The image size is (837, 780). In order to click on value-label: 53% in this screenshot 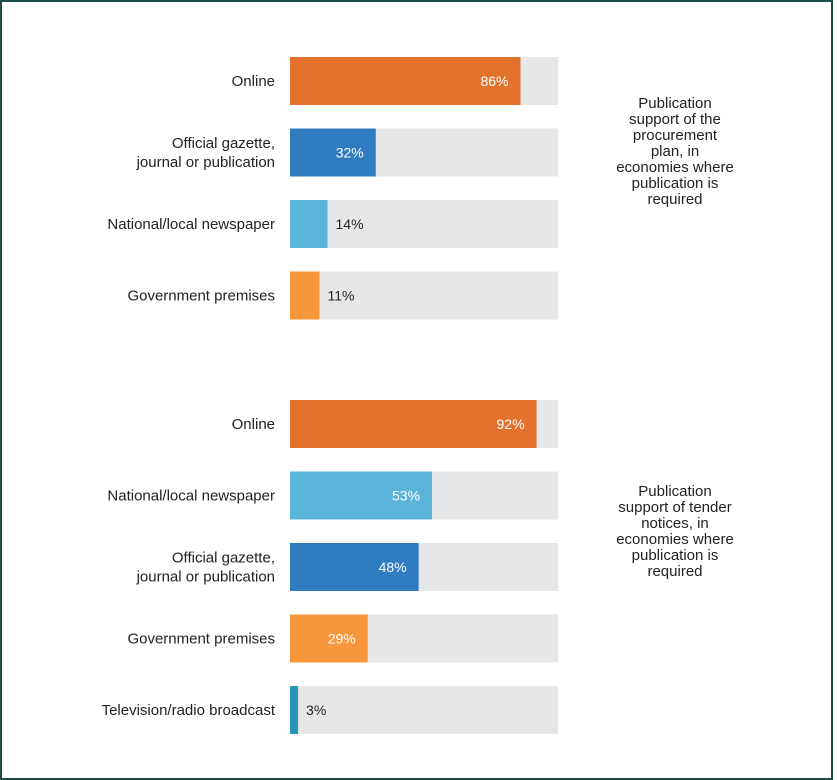, I will do `click(406, 496)`.